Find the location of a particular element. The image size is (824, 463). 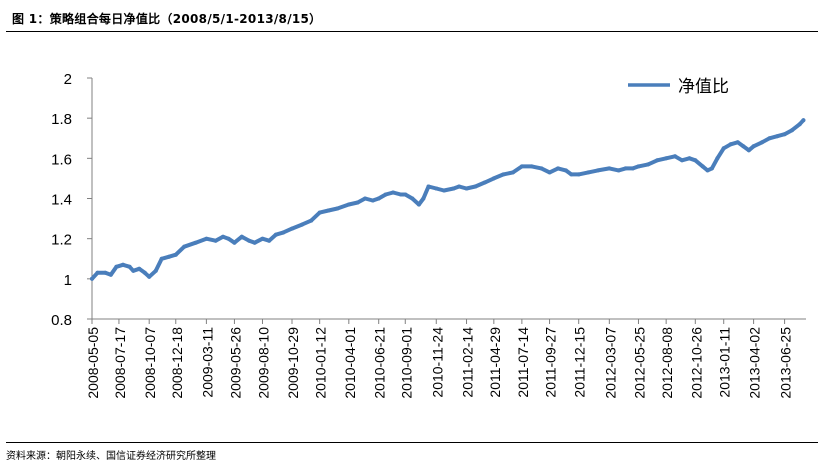

figure-source: 资料来源：朝阳永续、国信证券经济研究所整理 is located at coordinates (111, 456).